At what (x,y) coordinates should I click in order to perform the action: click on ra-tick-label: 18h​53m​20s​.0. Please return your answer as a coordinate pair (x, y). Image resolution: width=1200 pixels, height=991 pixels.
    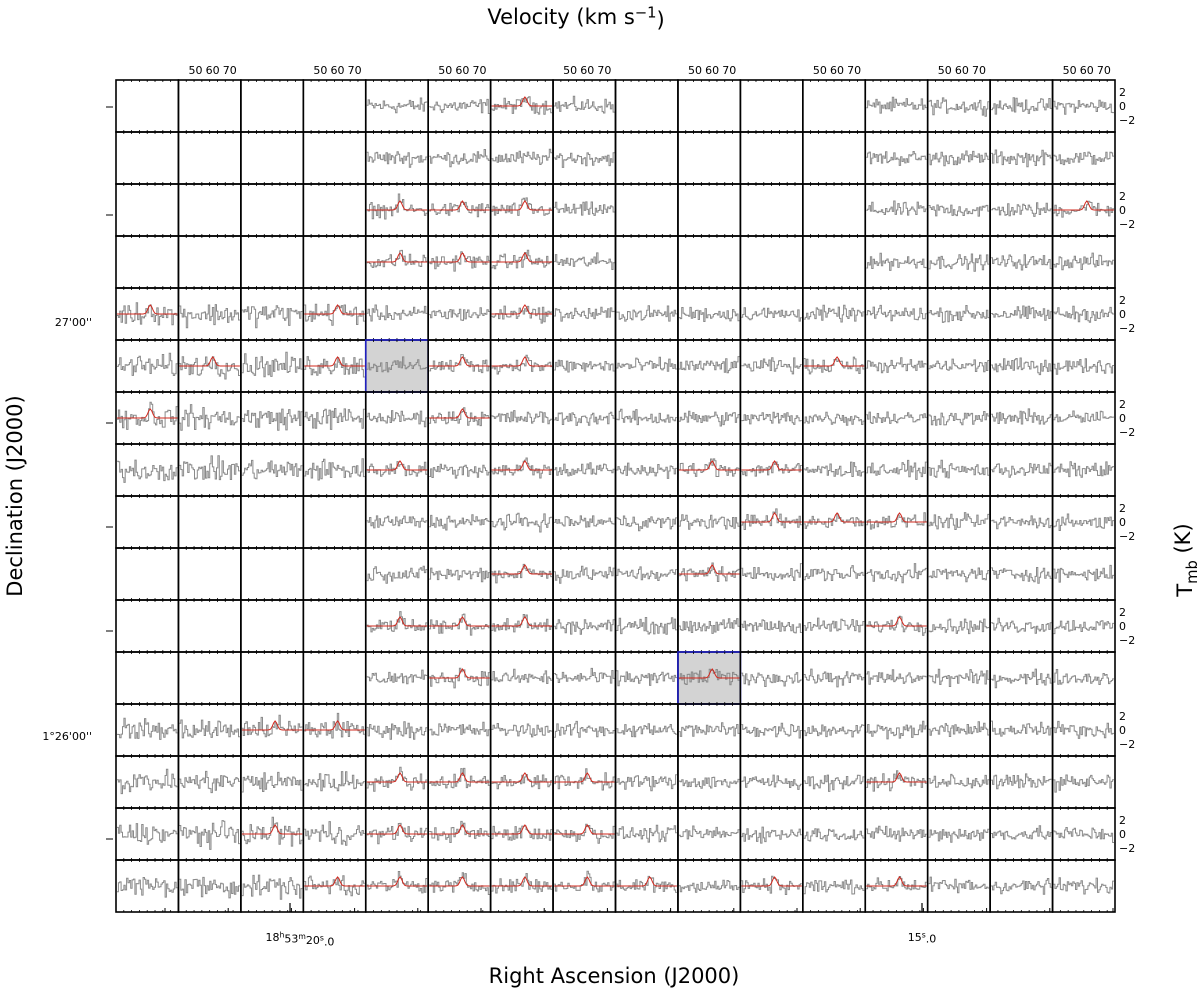
    Looking at the image, I should click on (300, 940).